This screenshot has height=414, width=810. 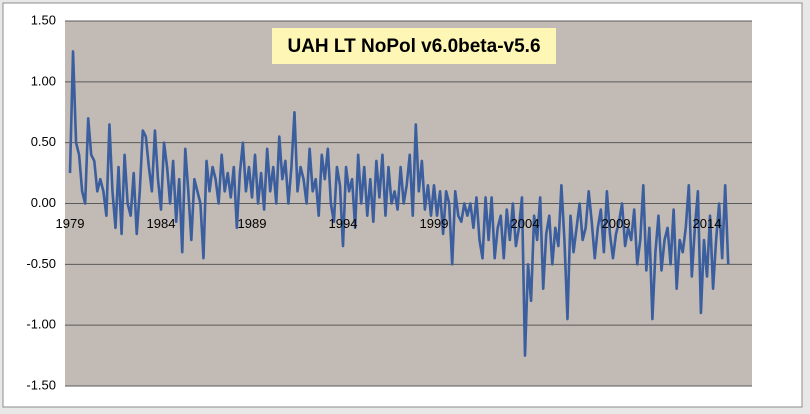 What do you see at coordinates (161, 223) in the screenshot?
I see `x-tick-label: 1984` at bounding box center [161, 223].